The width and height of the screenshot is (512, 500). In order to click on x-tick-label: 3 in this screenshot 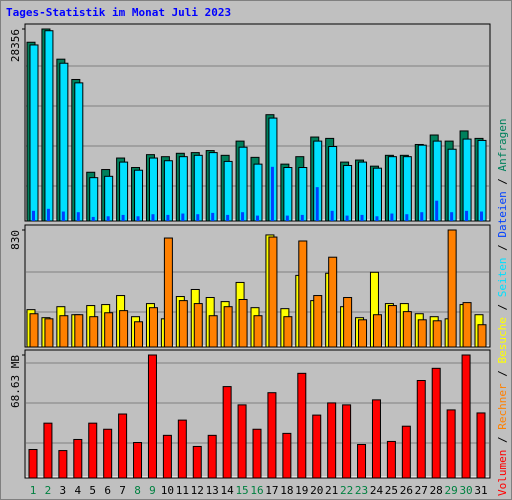, I will do `click(63, 490)`.